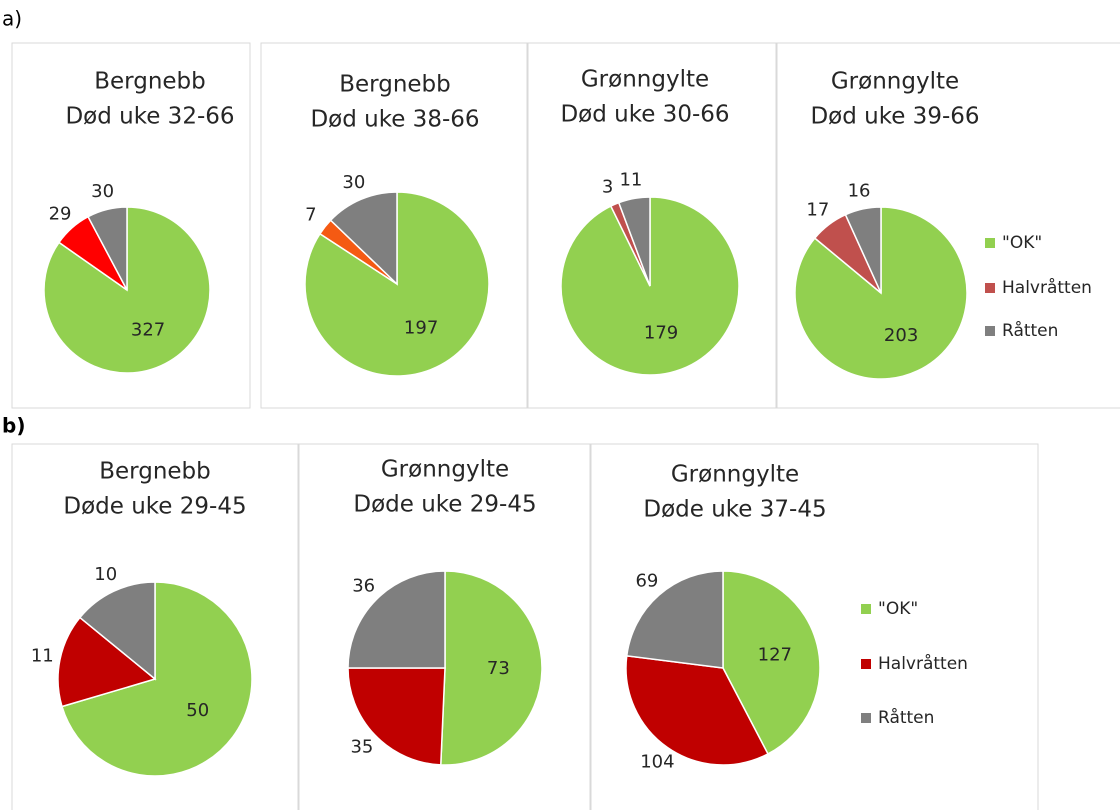 This screenshot has width=1120, height=810. Describe the element at coordinates (363, 586) in the screenshot. I see `data-label: 36` at that location.